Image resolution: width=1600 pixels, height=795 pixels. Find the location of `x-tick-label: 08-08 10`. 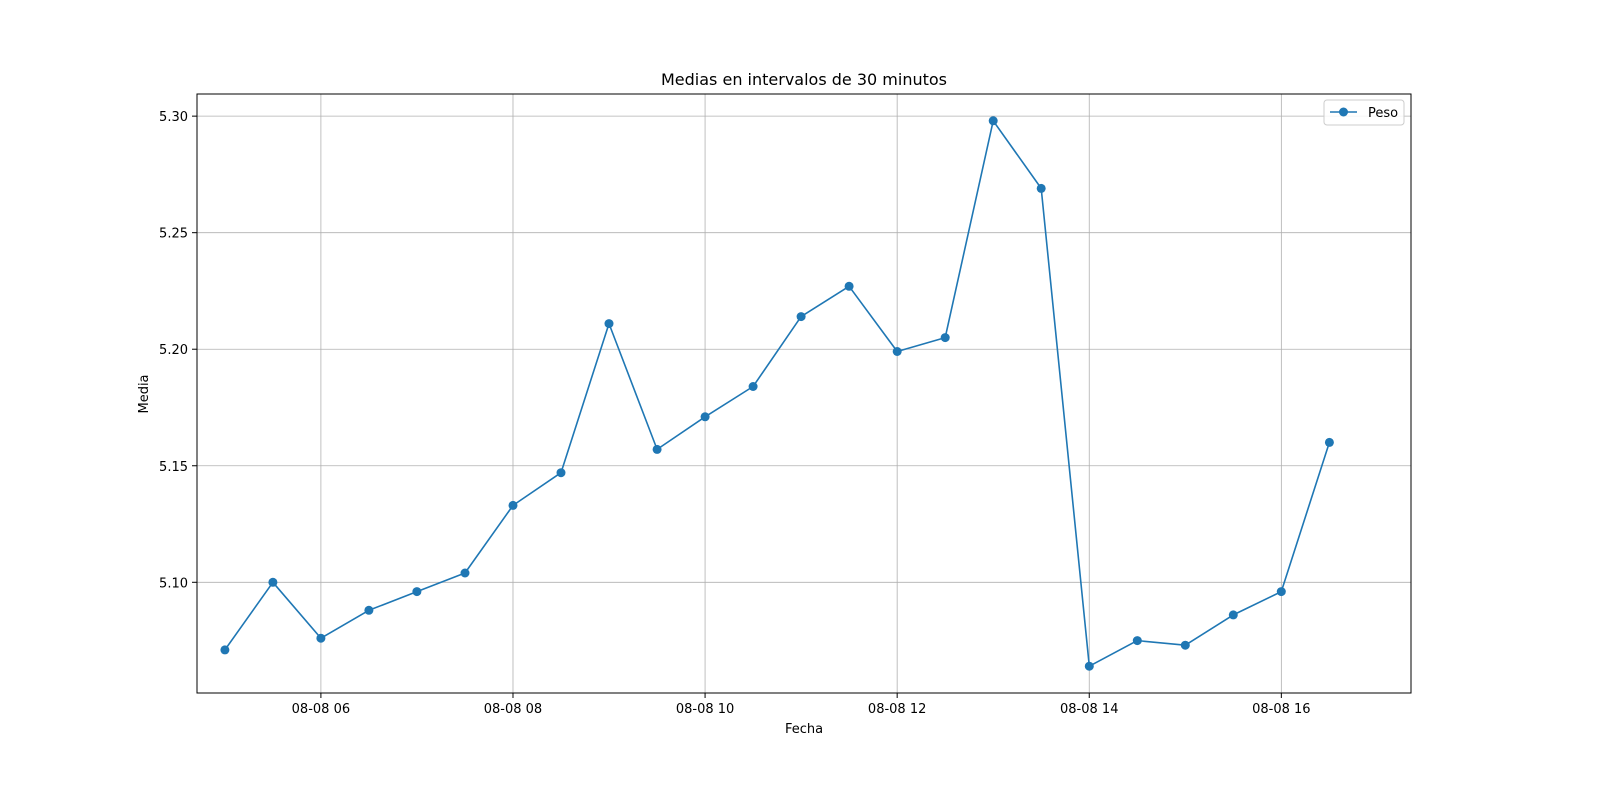

x-tick-label: 08-08 10 is located at coordinates (705, 709).